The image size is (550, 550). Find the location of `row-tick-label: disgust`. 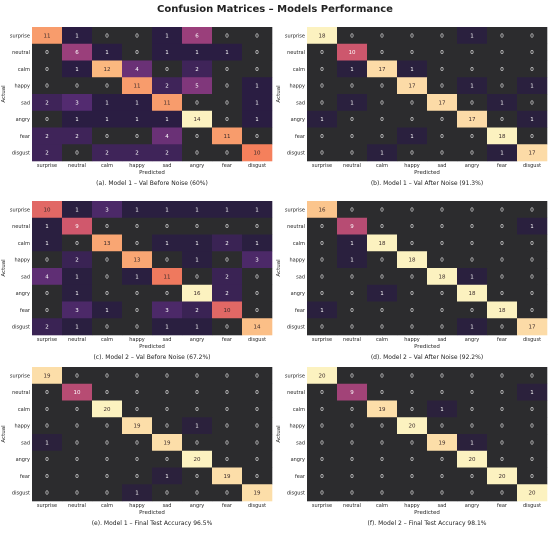

row-tick-label: disgust is located at coordinates (21, 328).